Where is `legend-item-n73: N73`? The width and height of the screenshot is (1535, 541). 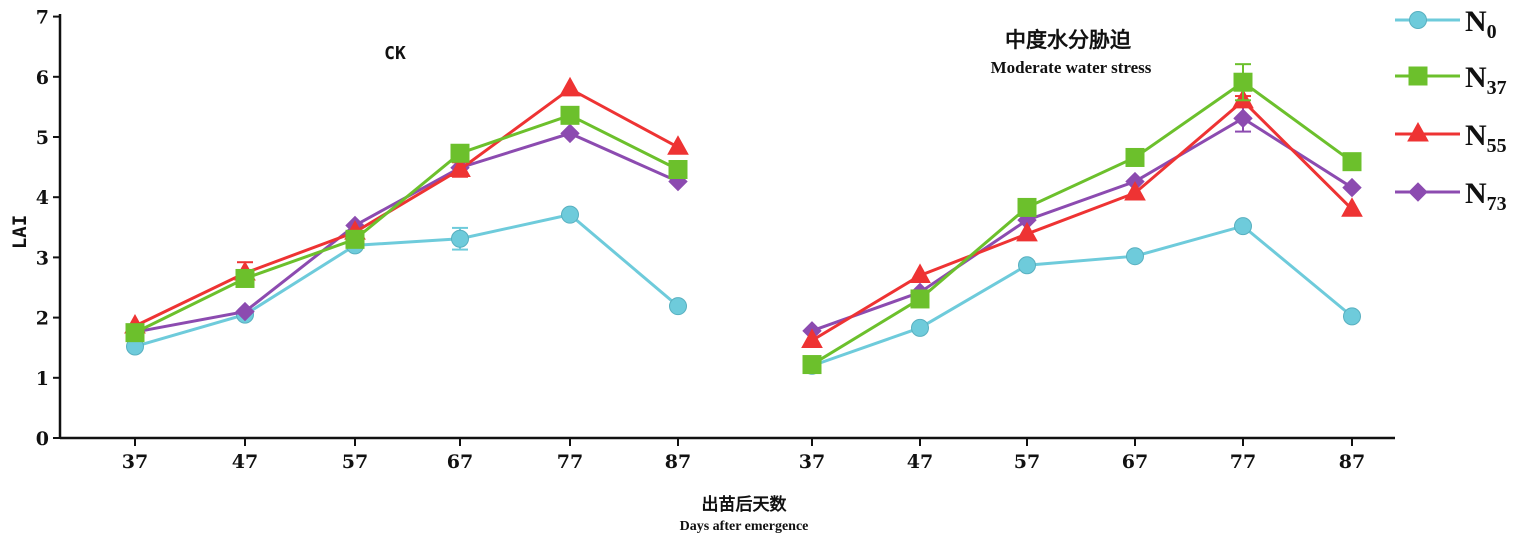
legend-item-n73: N73 is located at coordinates (1451, 196).